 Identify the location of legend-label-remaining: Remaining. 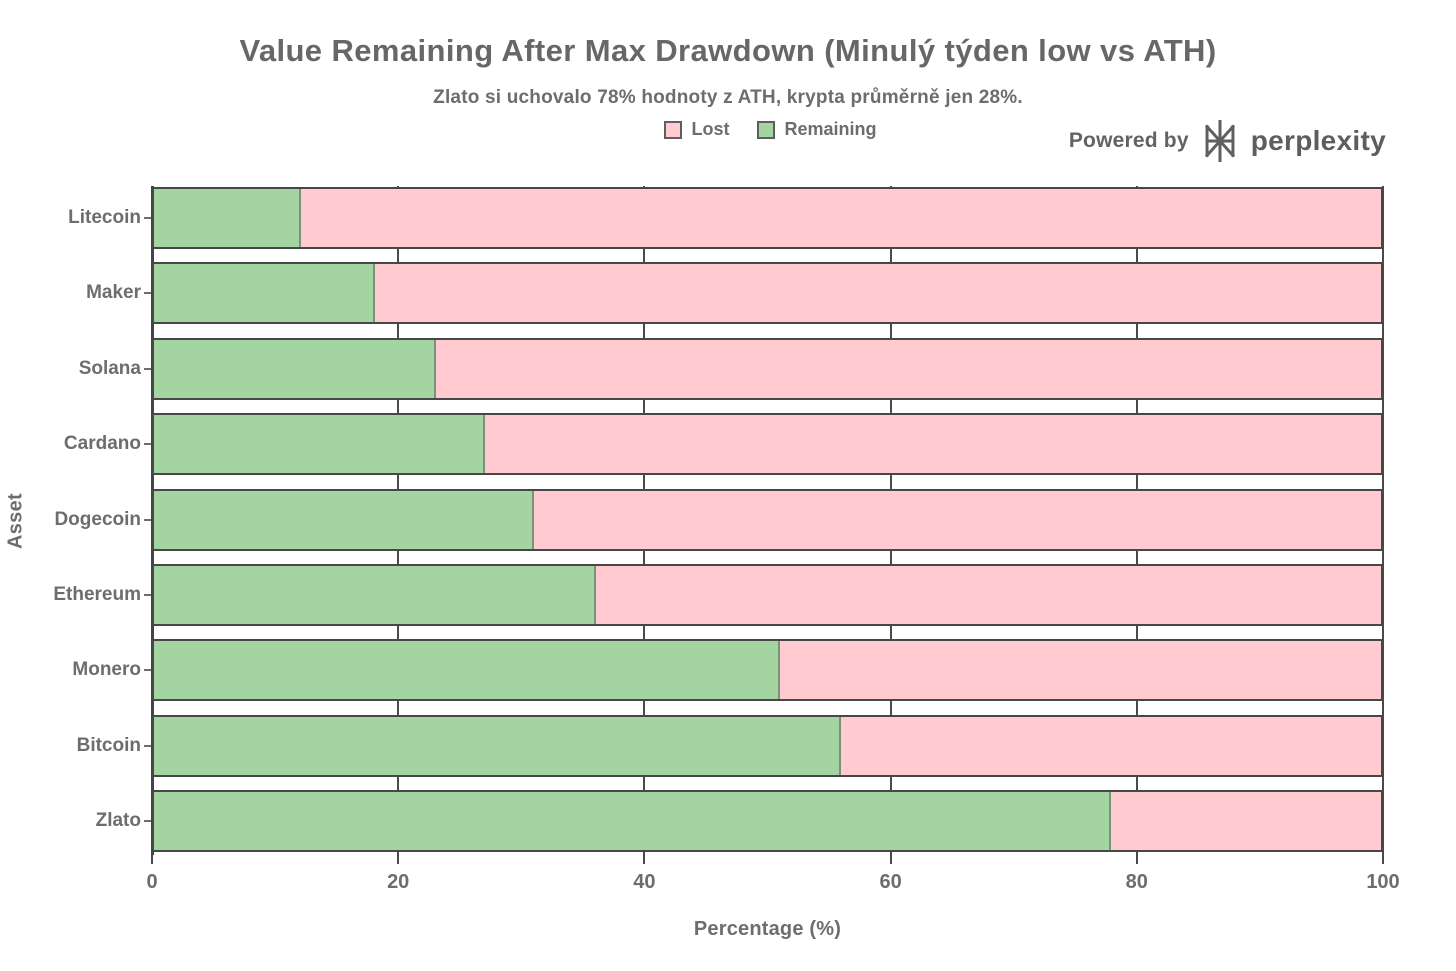
(830, 129).